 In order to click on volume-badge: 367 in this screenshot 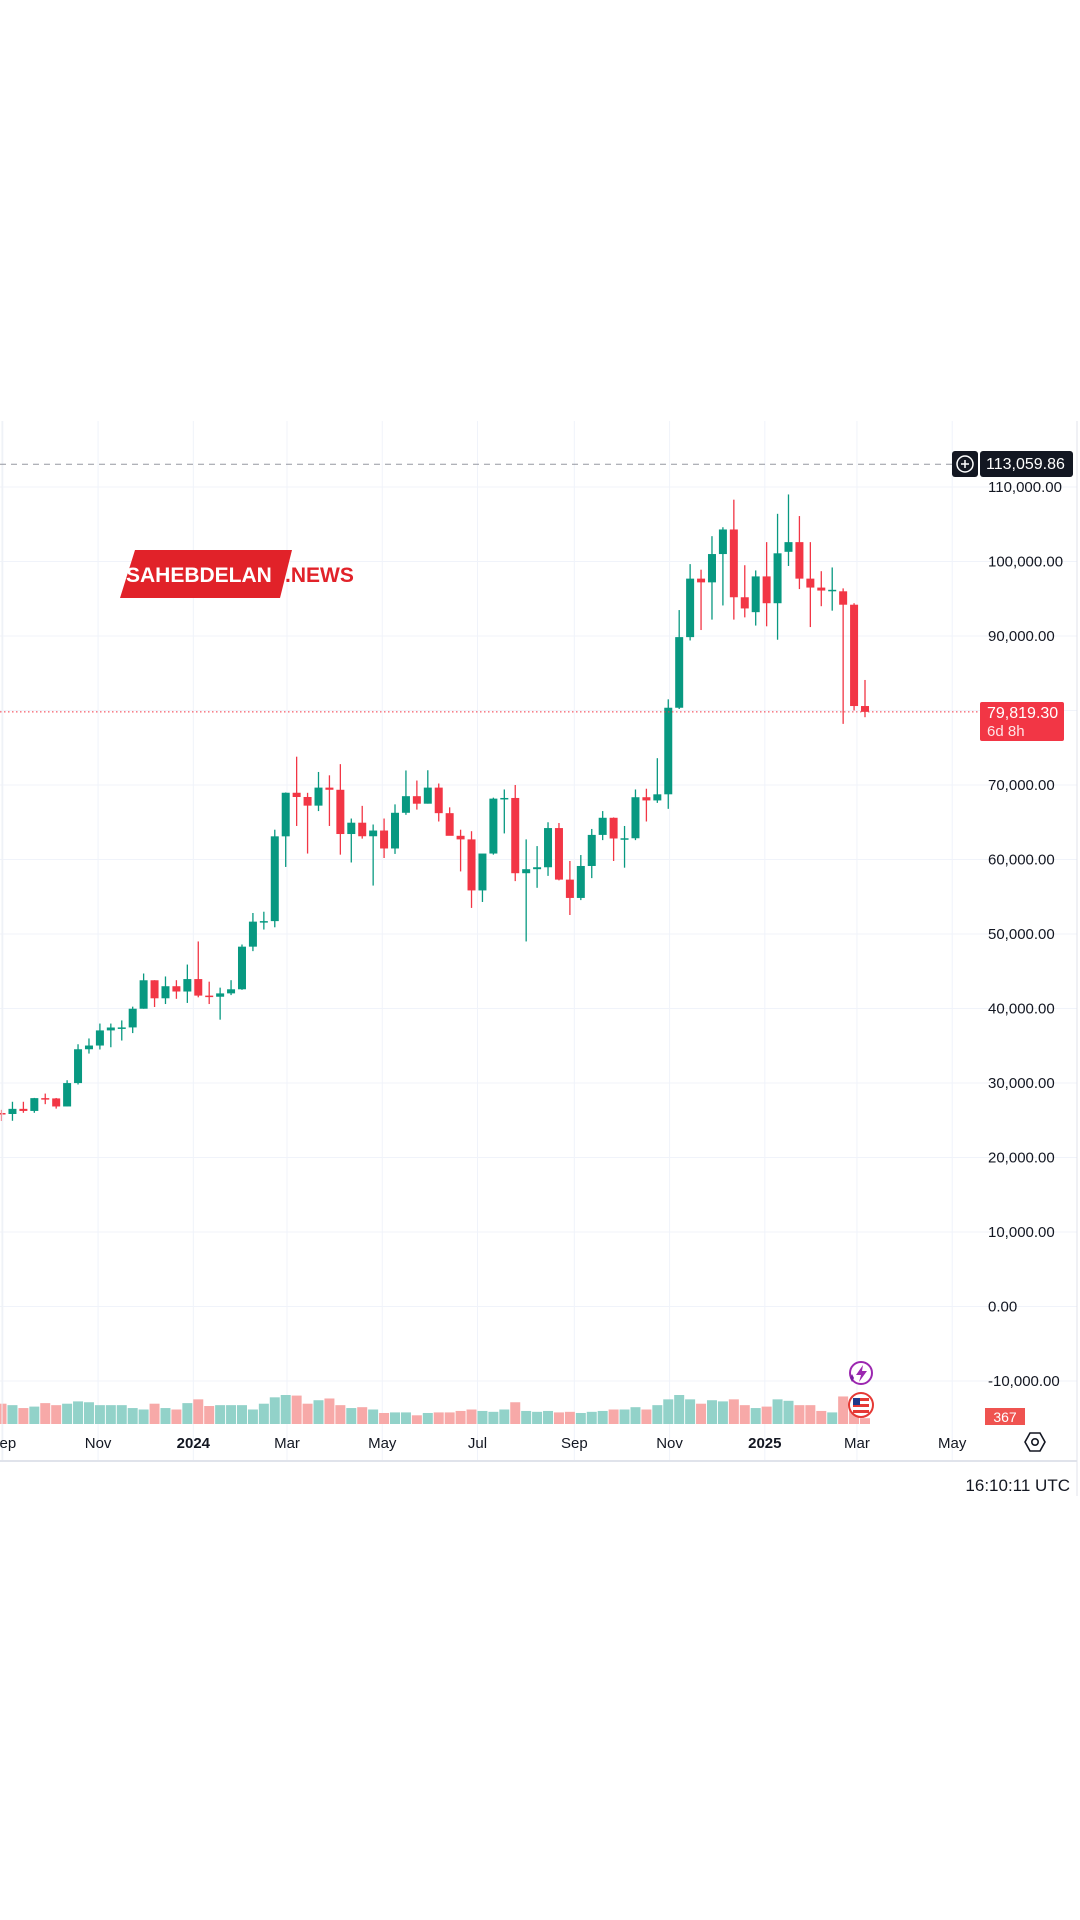, I will do `click(1005, 1416)`.